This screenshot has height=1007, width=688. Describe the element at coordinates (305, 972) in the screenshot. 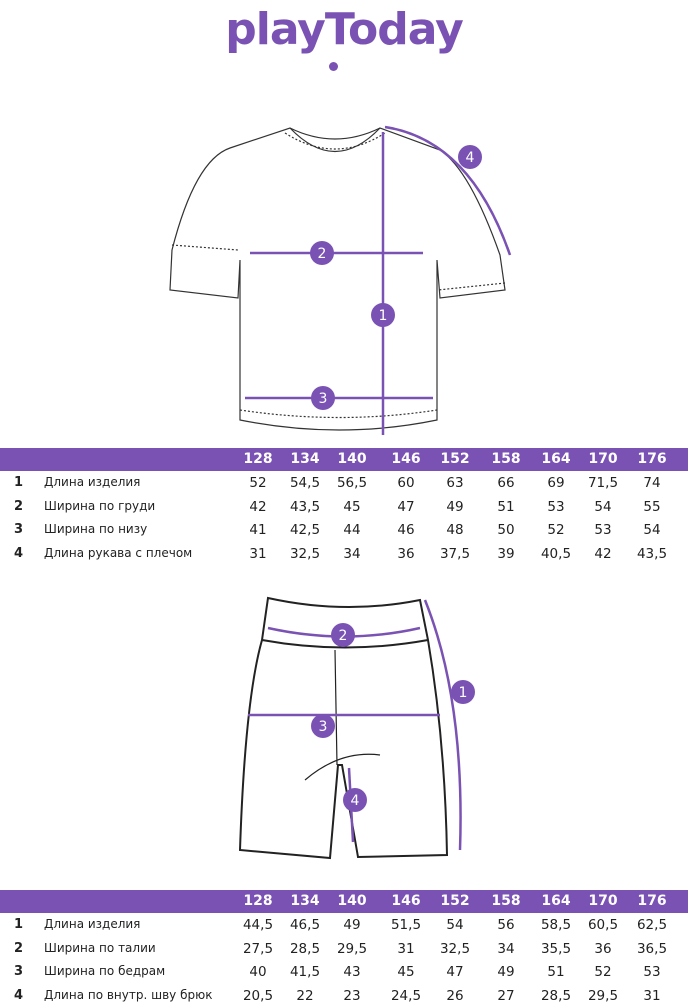

I see `table-cell: 41,5` at that location.